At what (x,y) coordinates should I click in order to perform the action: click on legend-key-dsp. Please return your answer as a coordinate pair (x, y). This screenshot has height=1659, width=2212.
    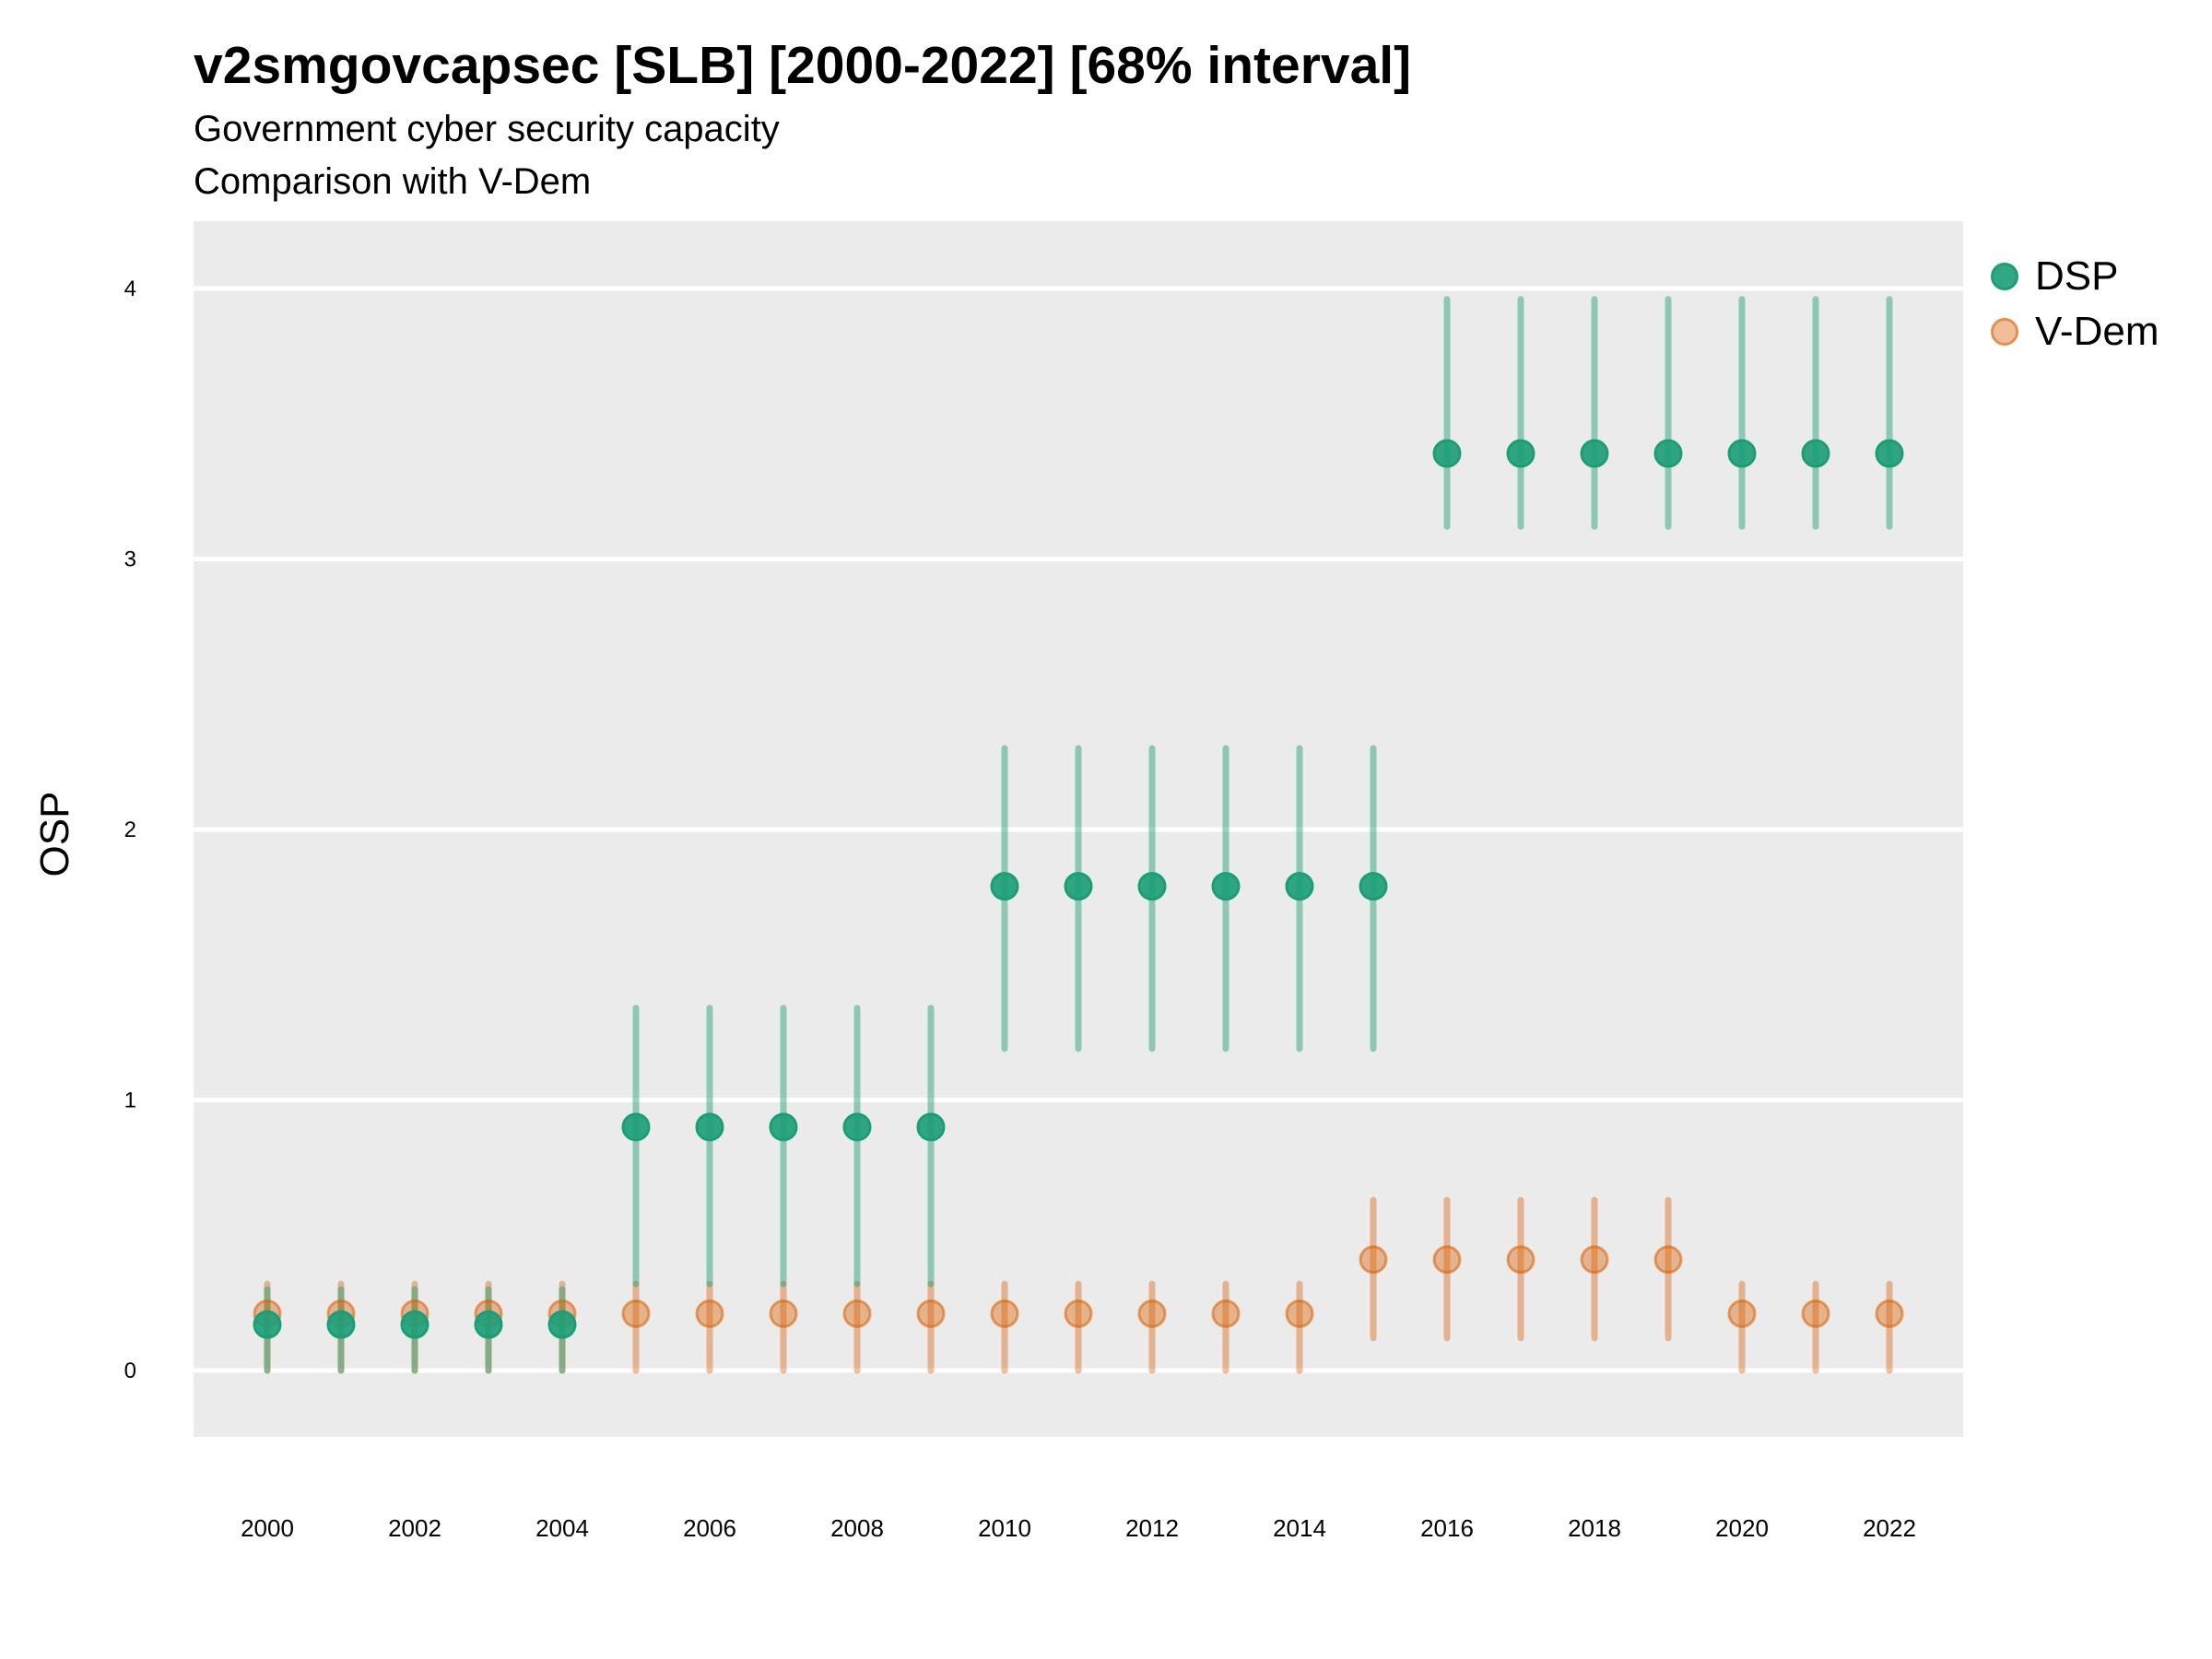
    Looking at the image, I should click on (2004, 276).